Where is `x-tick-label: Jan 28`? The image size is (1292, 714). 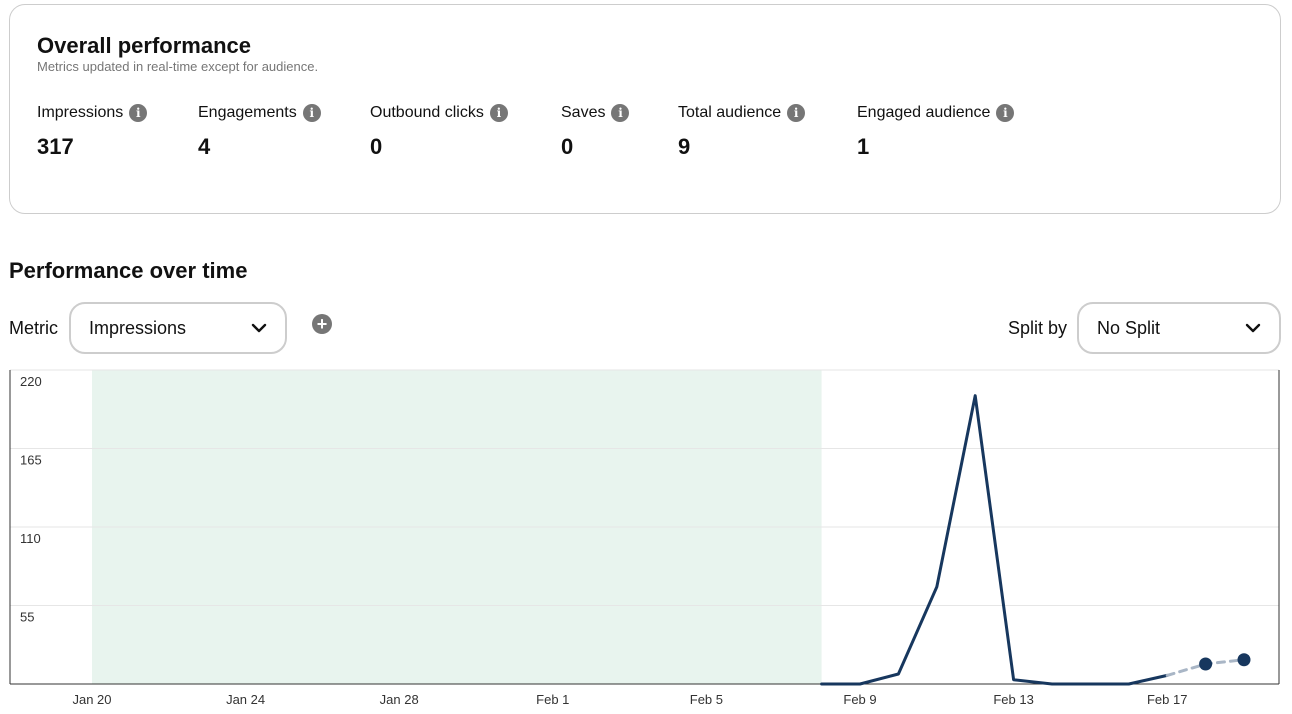
x-tick-label: Jan 28 is located at coordinates (399, 699).